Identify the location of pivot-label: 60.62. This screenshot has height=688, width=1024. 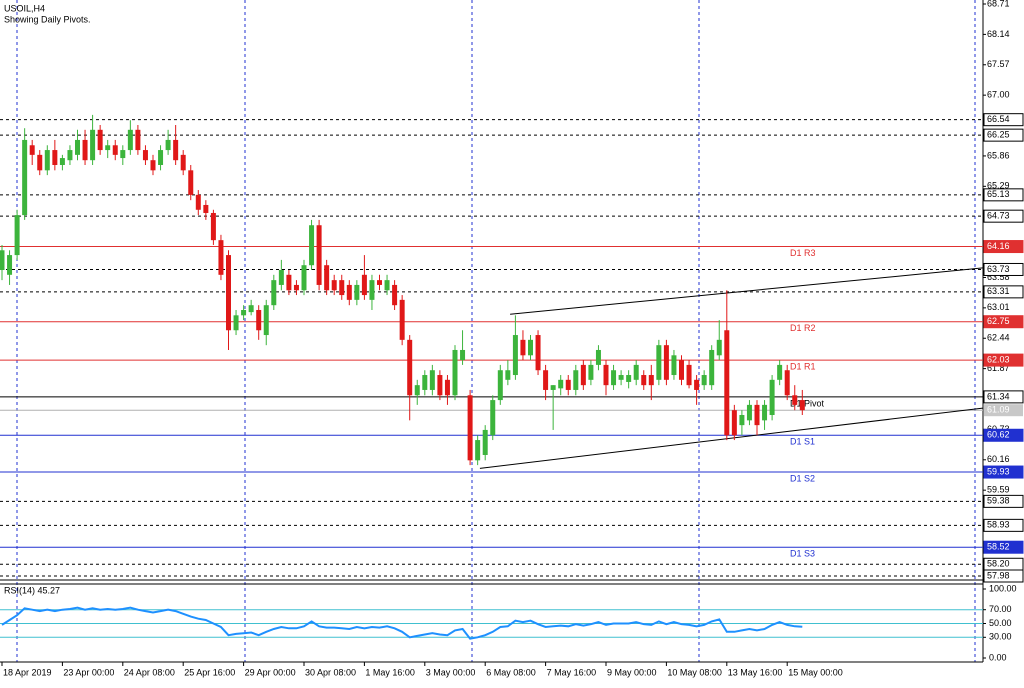
(998, 435).